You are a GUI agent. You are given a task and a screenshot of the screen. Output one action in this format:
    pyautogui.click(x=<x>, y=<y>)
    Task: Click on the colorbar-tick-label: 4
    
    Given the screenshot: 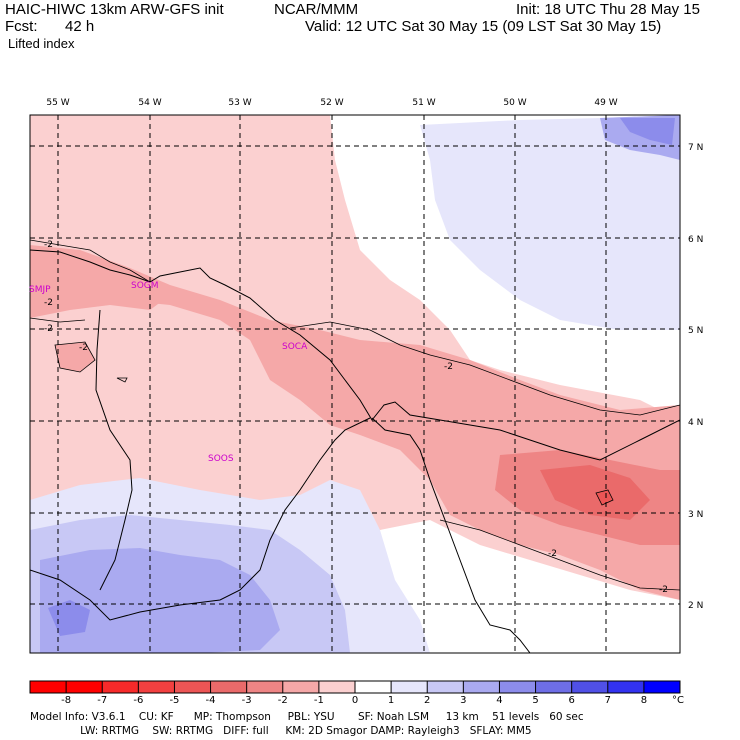 What is the action you would take?
    pyautogui.click(x=499, y=700)
    